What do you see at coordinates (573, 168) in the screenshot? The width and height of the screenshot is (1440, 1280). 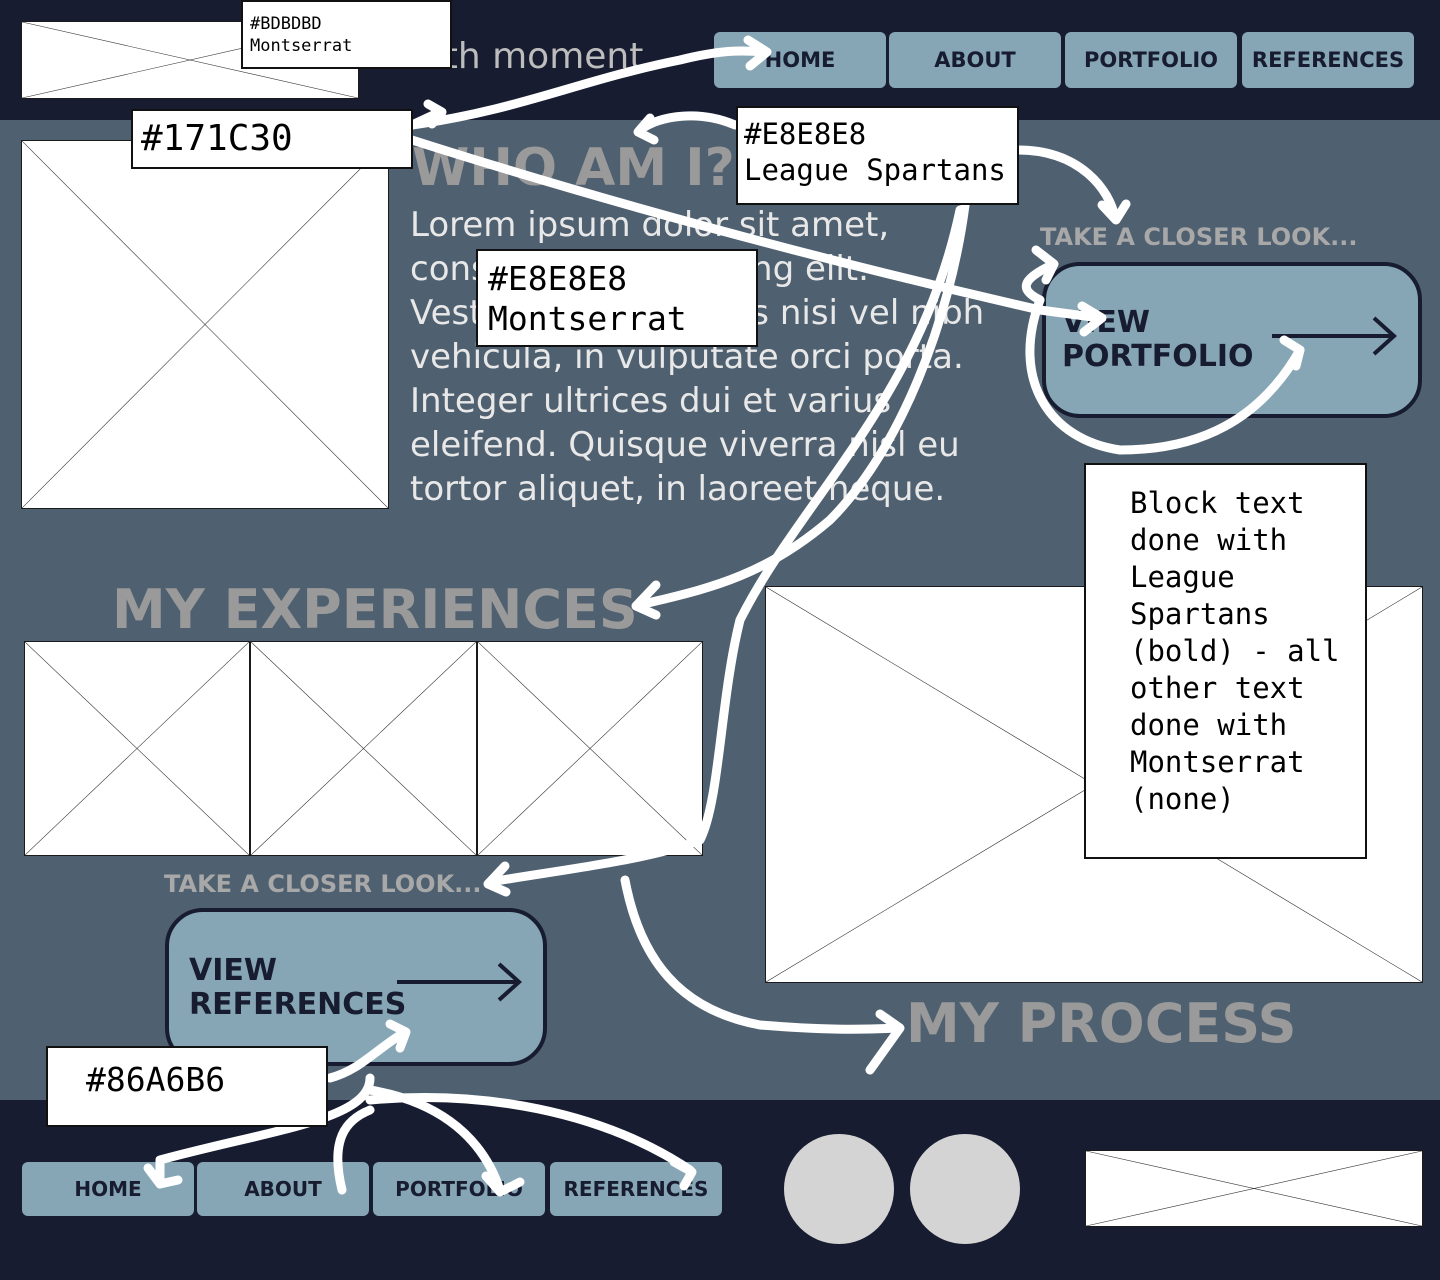 I see `about-heading: WHO AM I?` at bounding box center [573, 168].